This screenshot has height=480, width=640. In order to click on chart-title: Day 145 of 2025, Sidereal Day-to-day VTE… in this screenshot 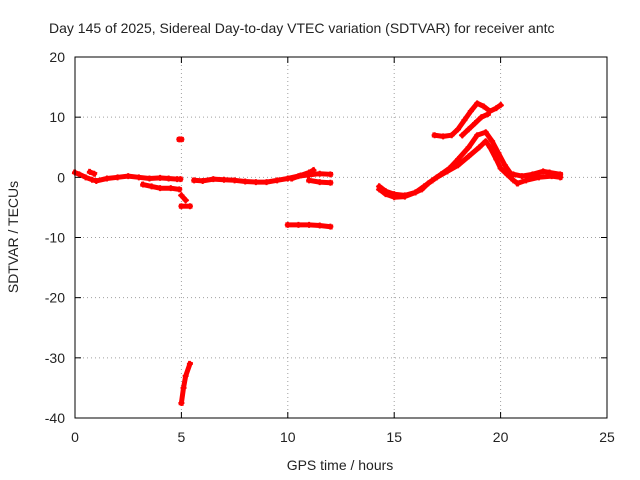, I will do `click(302, 28)`.